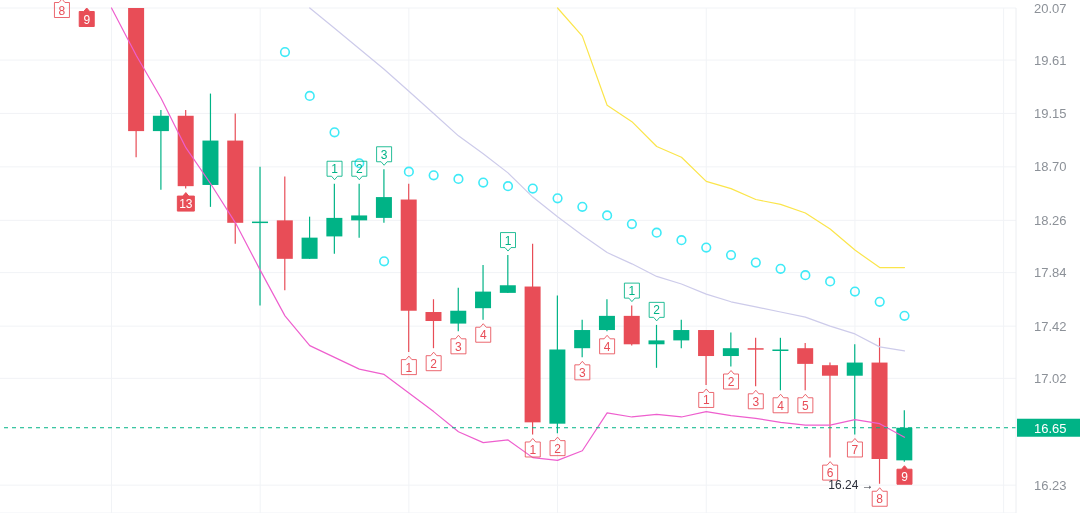  Describe the element at coordinates (1050, 428) in the screenshot. I see `ref-line-label: 16.65` at that location.